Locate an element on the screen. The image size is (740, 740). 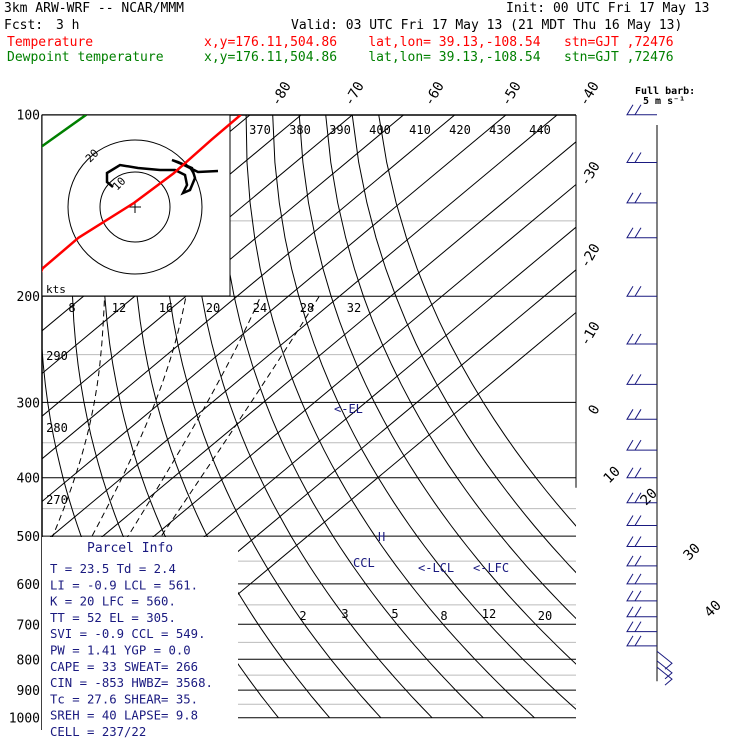
hodograph-box is located at coordinates (136, 205).